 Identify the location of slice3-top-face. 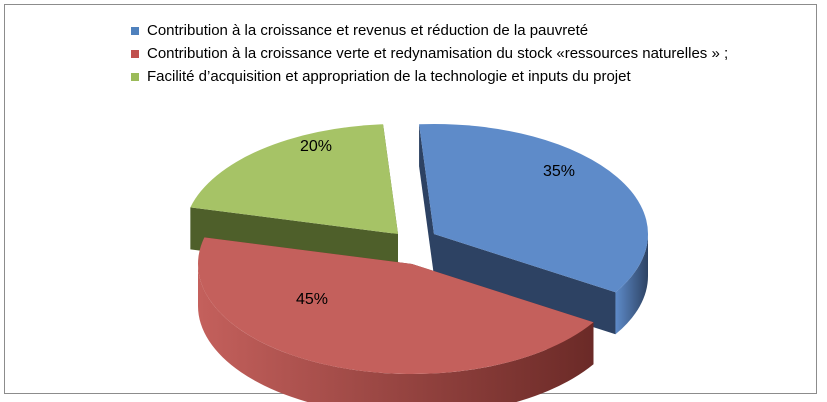
(294, 179).